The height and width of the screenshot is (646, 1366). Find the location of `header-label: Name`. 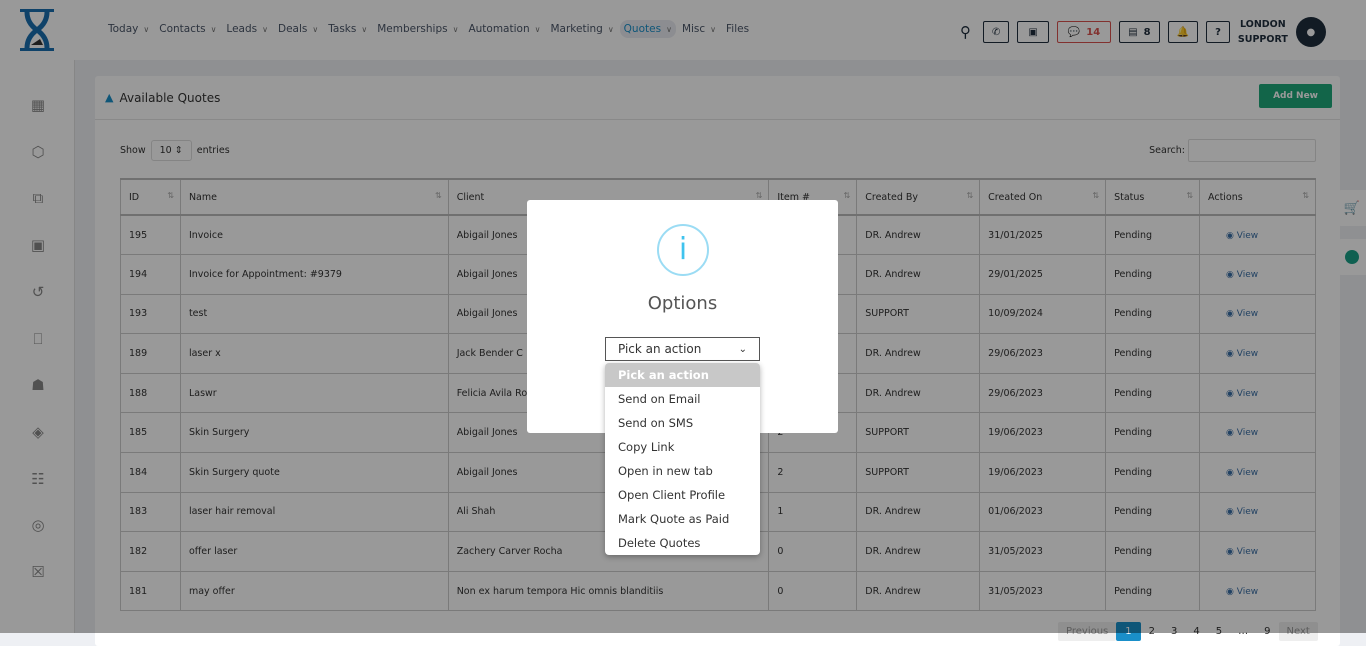

header-label: Name is located at coordinates (202, 197).